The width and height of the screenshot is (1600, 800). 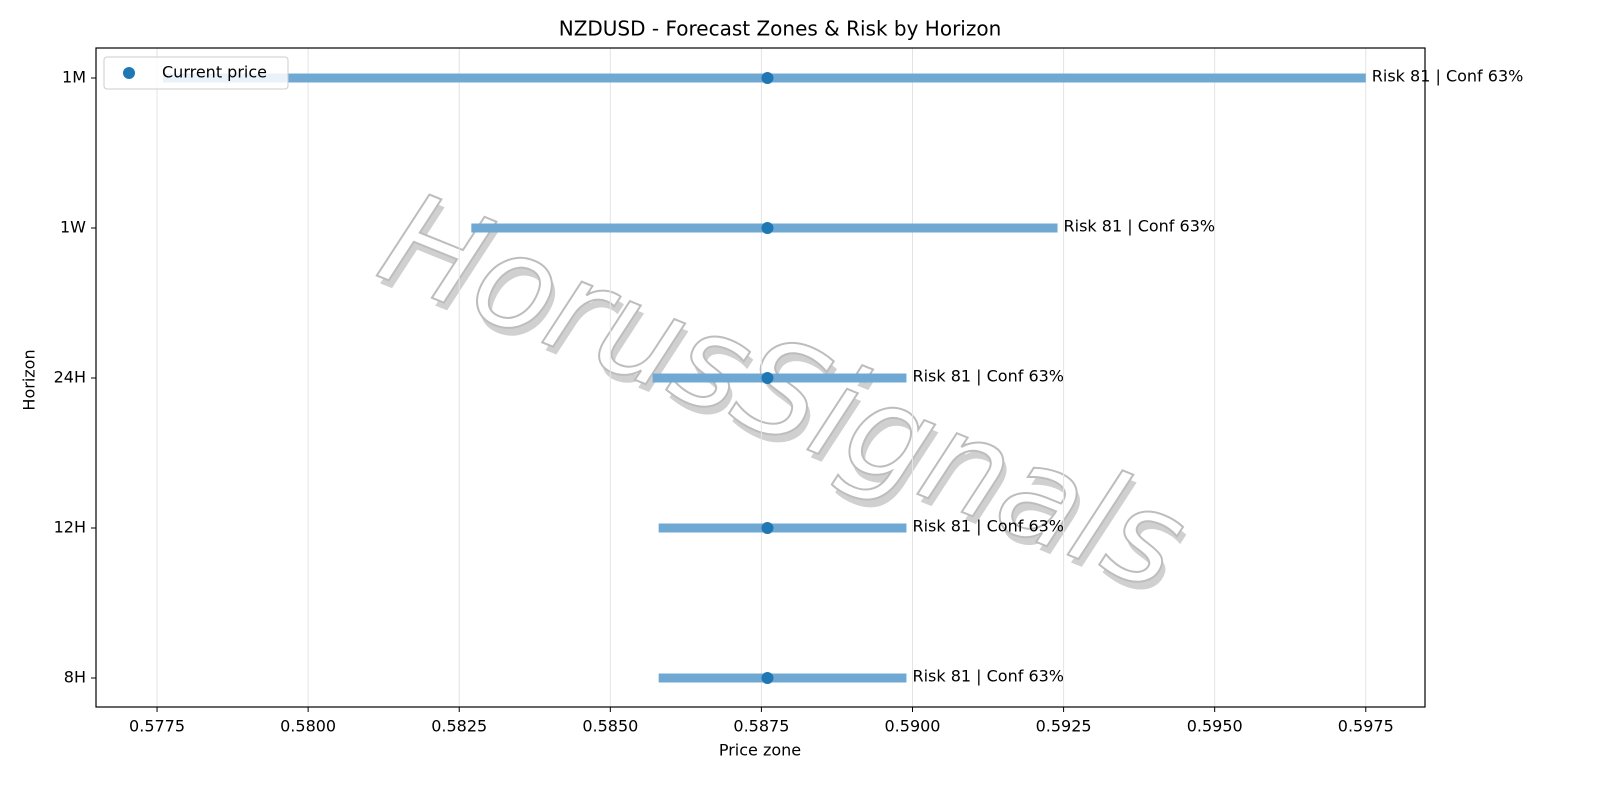 I want to click on x-tick-label: 0.5850, so click(x=610, y=726).